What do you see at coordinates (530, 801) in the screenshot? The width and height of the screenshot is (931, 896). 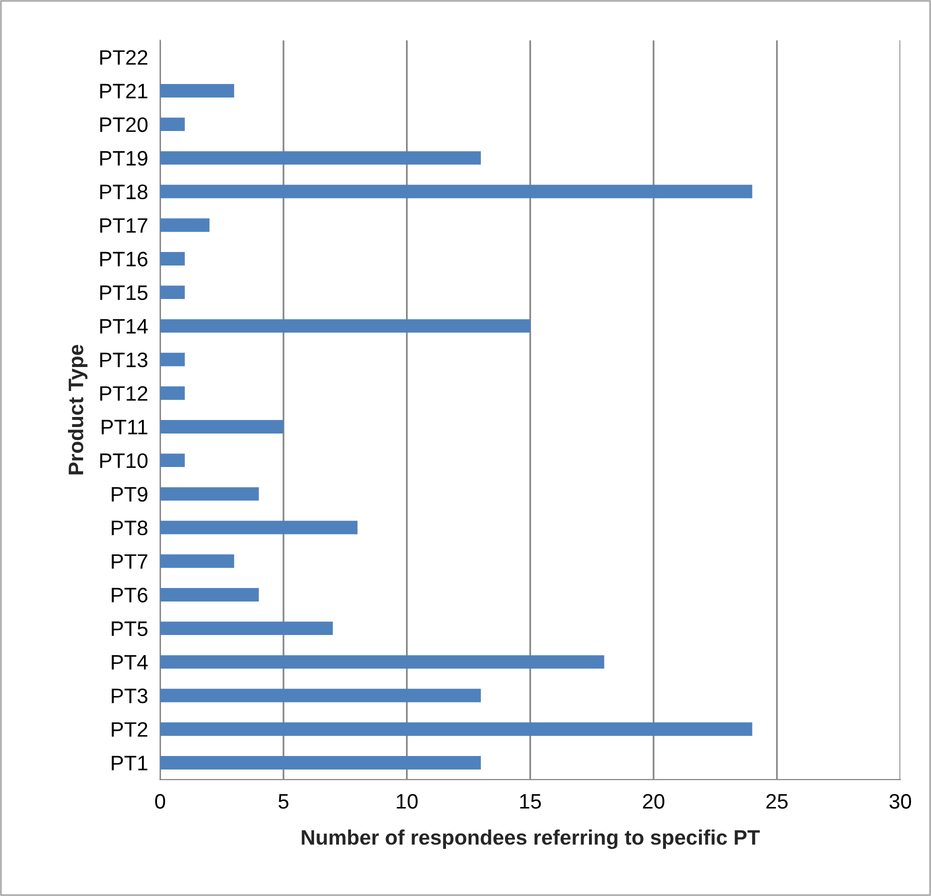 I see `x-tick-label: 15` at bounding box center [530, 801].